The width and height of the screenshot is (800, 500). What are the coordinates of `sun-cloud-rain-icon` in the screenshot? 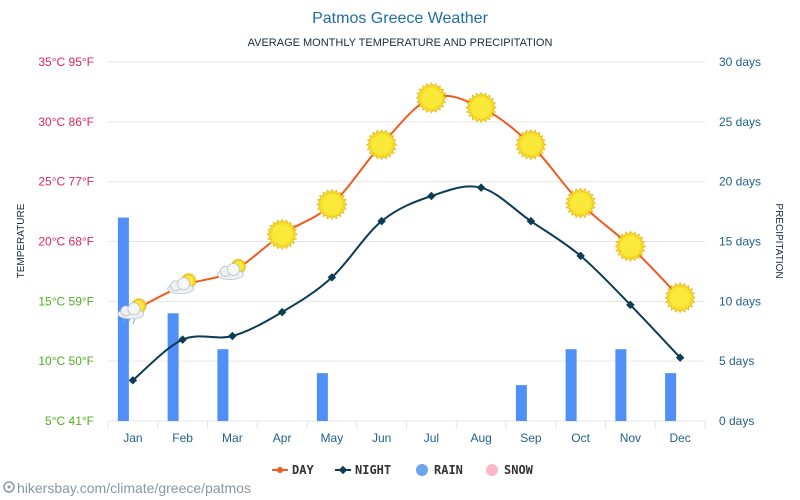 It's located at (132, 311).